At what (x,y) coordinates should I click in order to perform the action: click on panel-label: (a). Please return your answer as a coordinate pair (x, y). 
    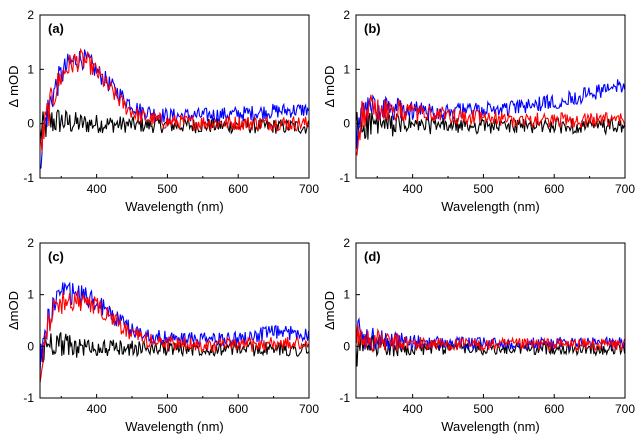
    Looking at the image, I should click on (56, 28).